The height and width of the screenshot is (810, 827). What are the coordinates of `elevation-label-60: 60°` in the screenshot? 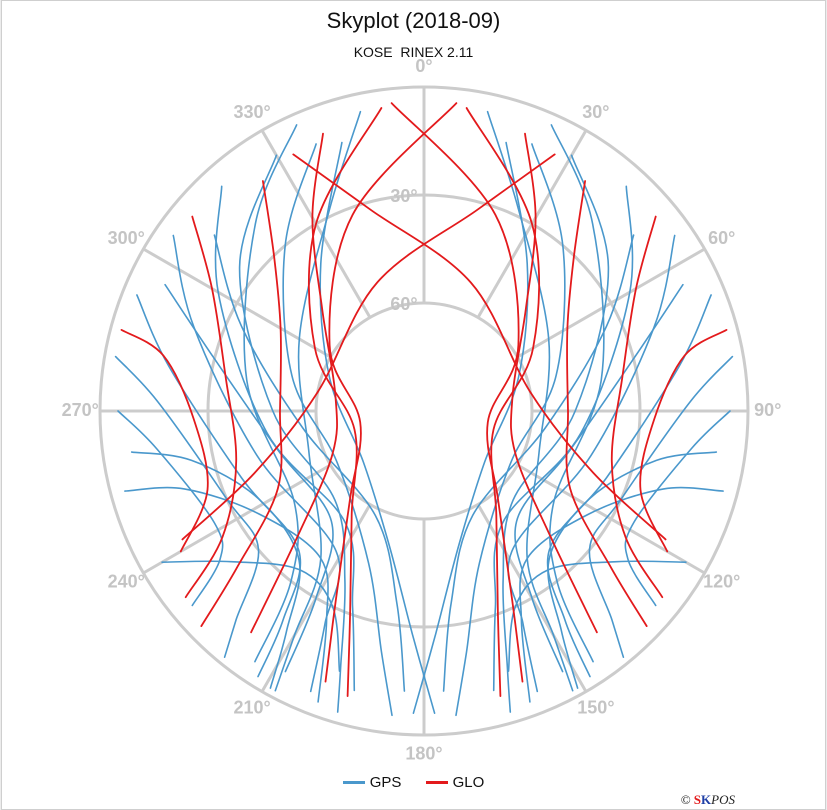 It's located at (403, 304).